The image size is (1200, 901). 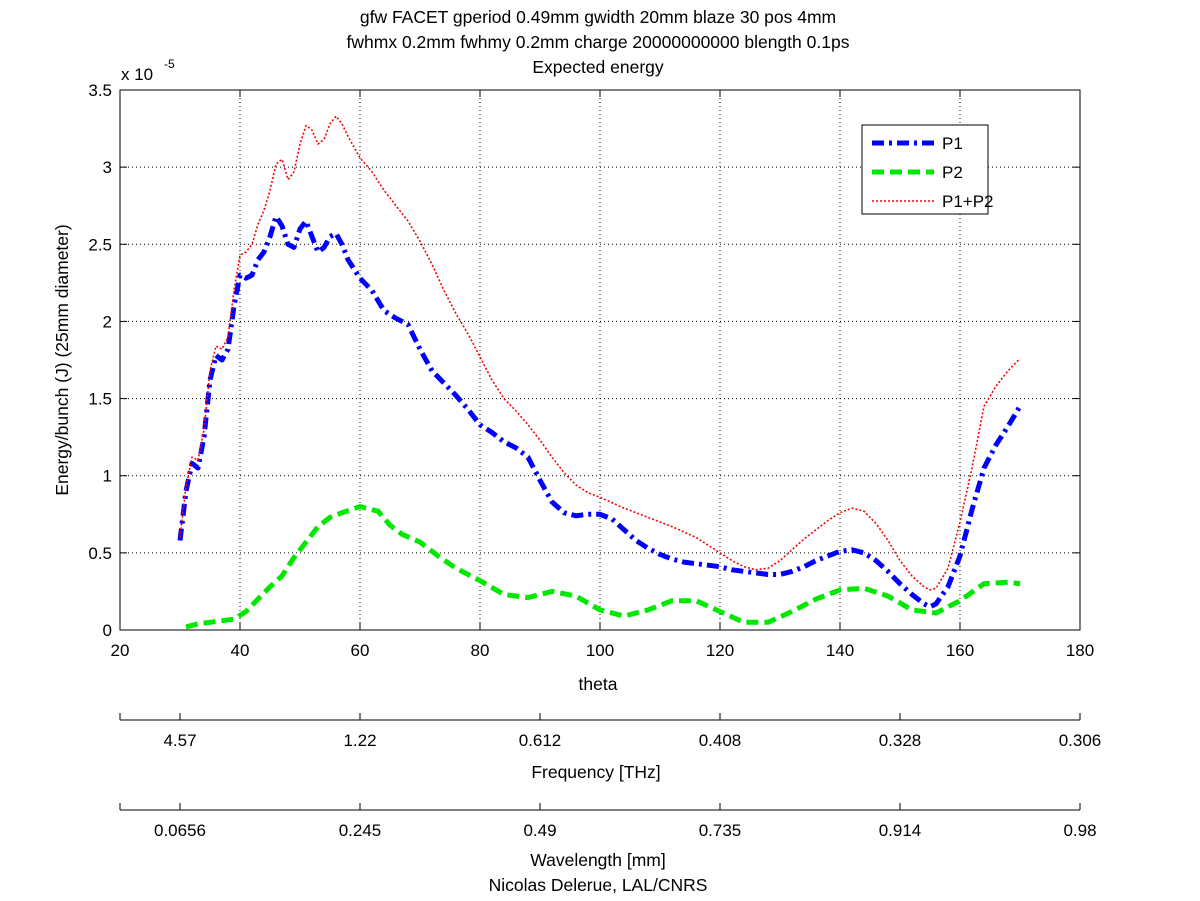 I want to click on axis-tick-label: 0.408, so click(x=720, y=740).